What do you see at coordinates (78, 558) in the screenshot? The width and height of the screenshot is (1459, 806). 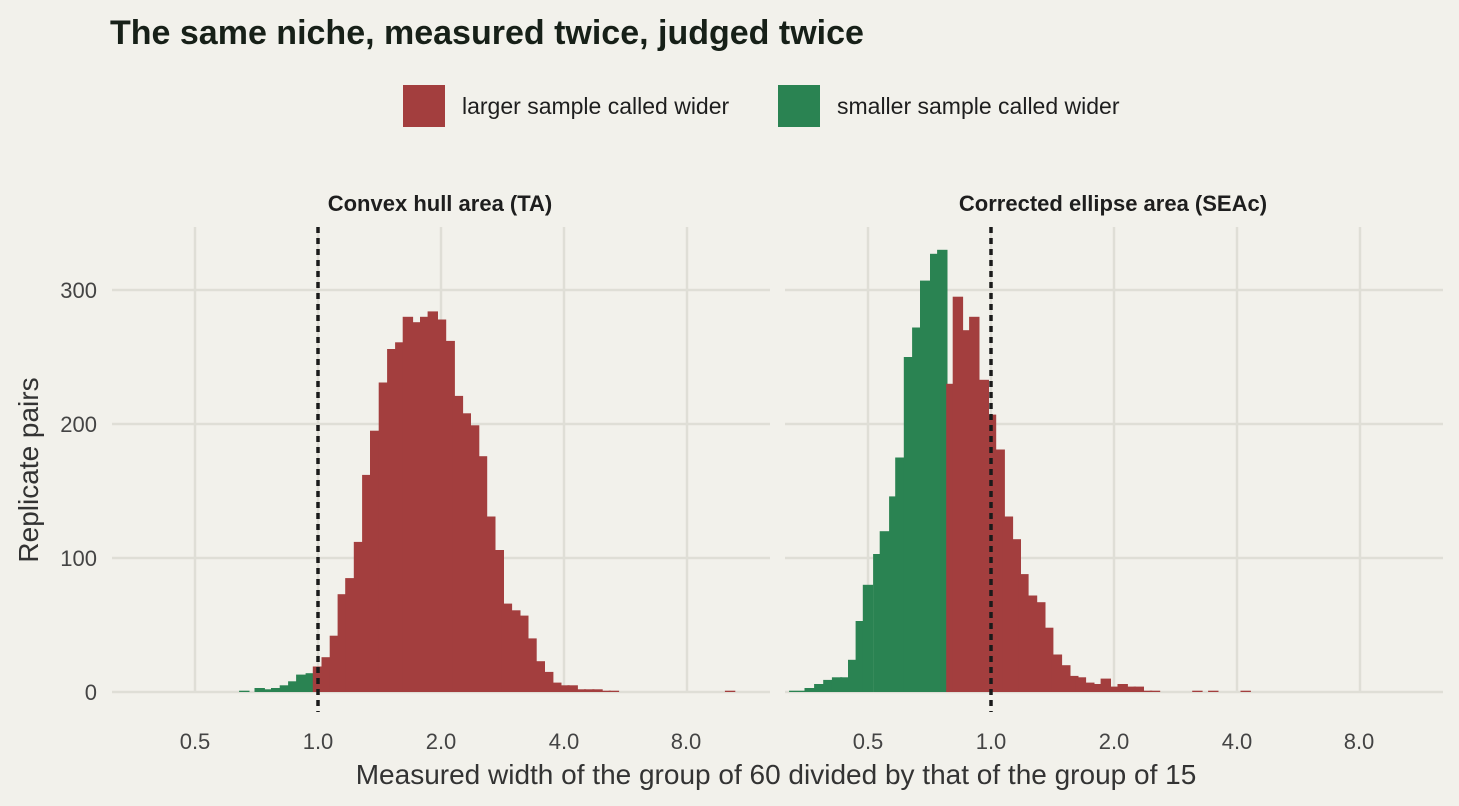 I see `y-tick-label: 100` at bounding box center [78, 558].